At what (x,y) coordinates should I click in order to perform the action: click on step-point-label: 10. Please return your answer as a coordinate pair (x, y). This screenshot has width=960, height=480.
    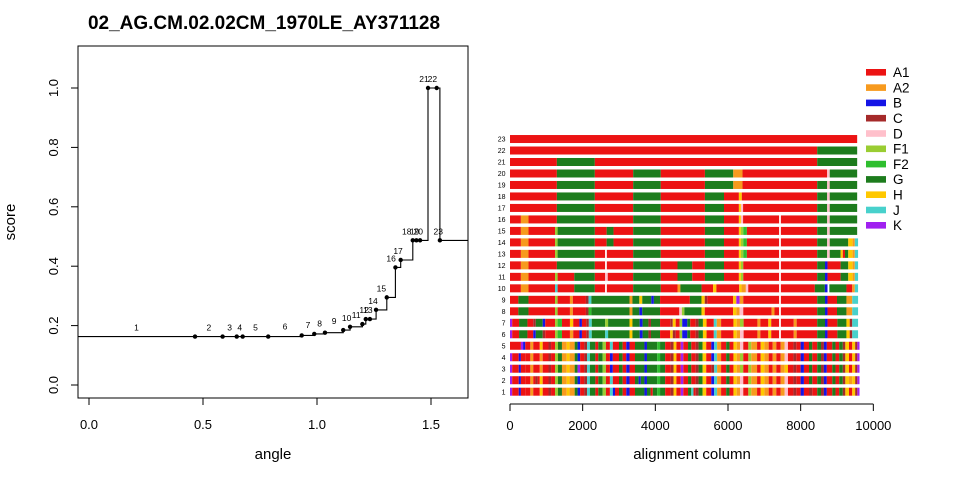
    Looking at the image, I should click on (347, 318).